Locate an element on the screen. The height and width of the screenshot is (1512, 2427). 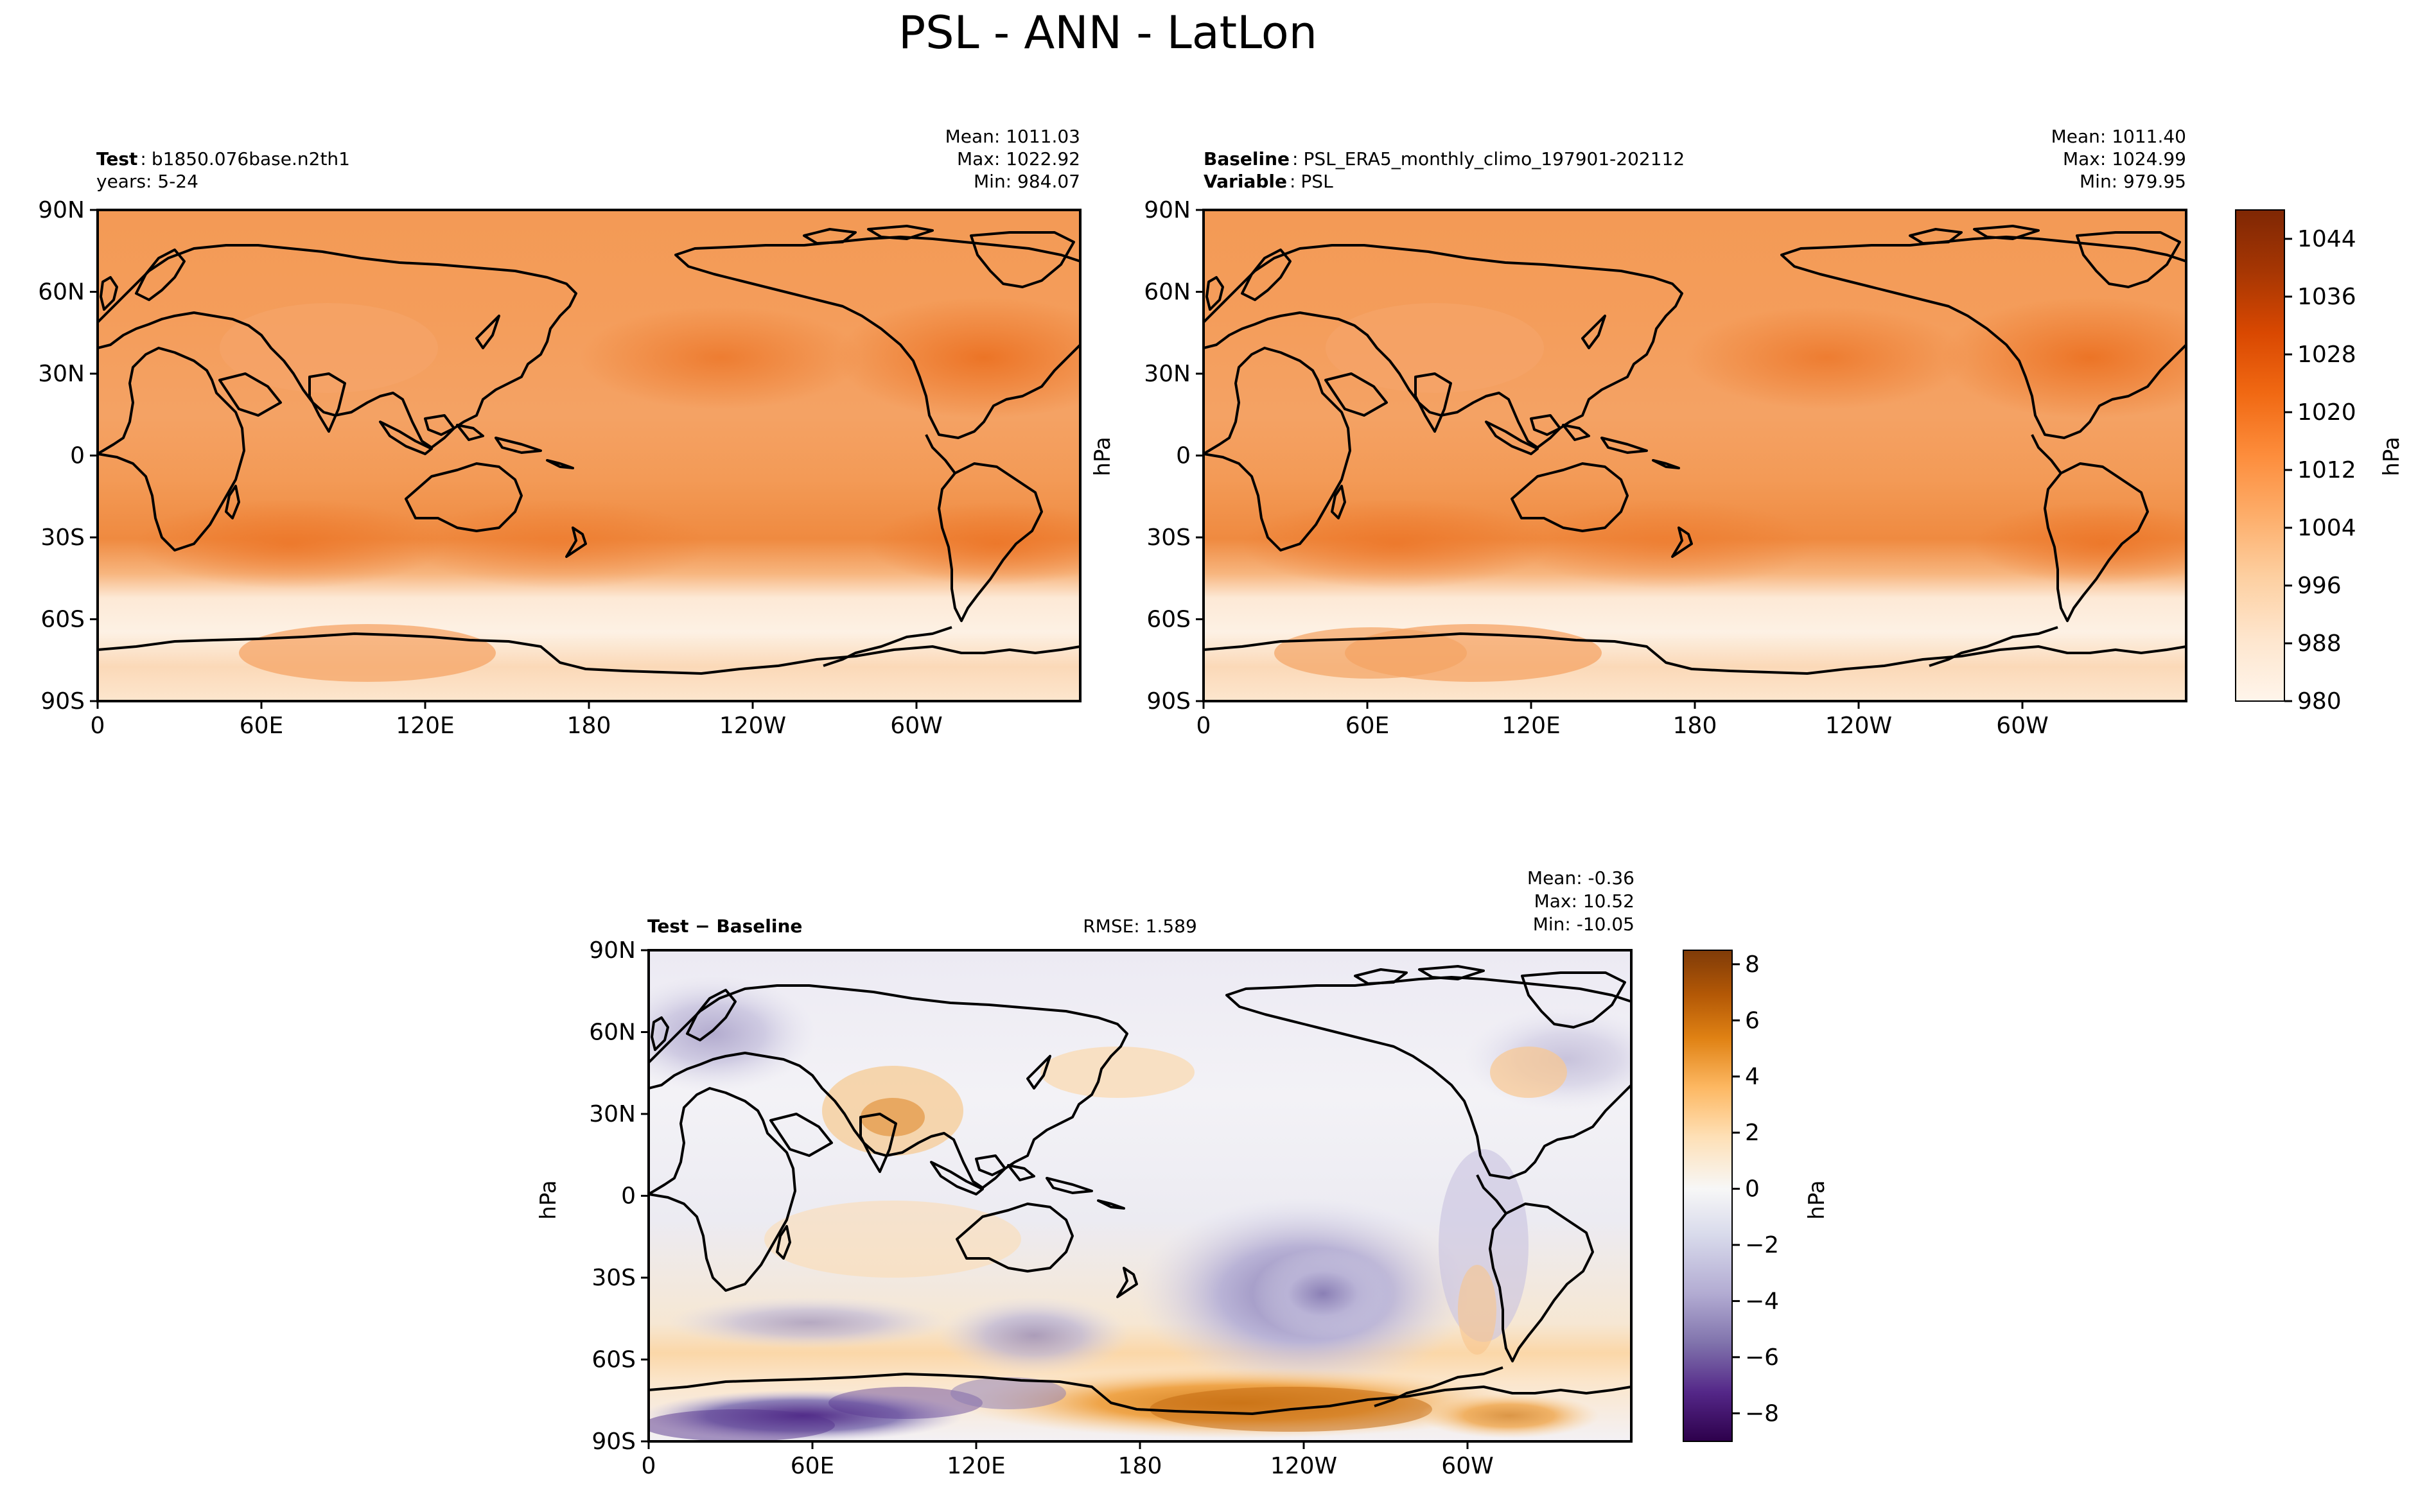
panel-test-mean: Mean: 1011.03 is located at coordinates (1012, 136).